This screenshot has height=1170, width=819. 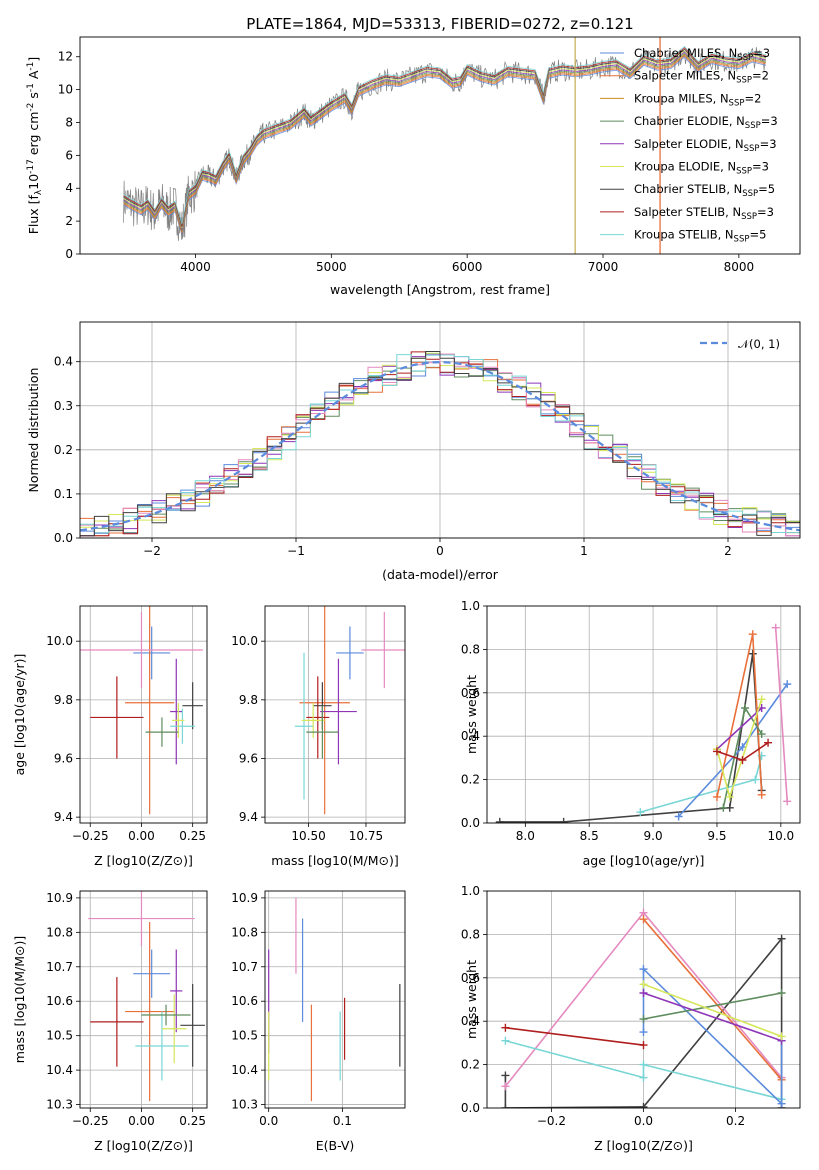 What do you see at coordinates (685, 76) in the screenshot?
I see `legend-series-name: Salpeter MILES, N` at bounding box center [685, 76].